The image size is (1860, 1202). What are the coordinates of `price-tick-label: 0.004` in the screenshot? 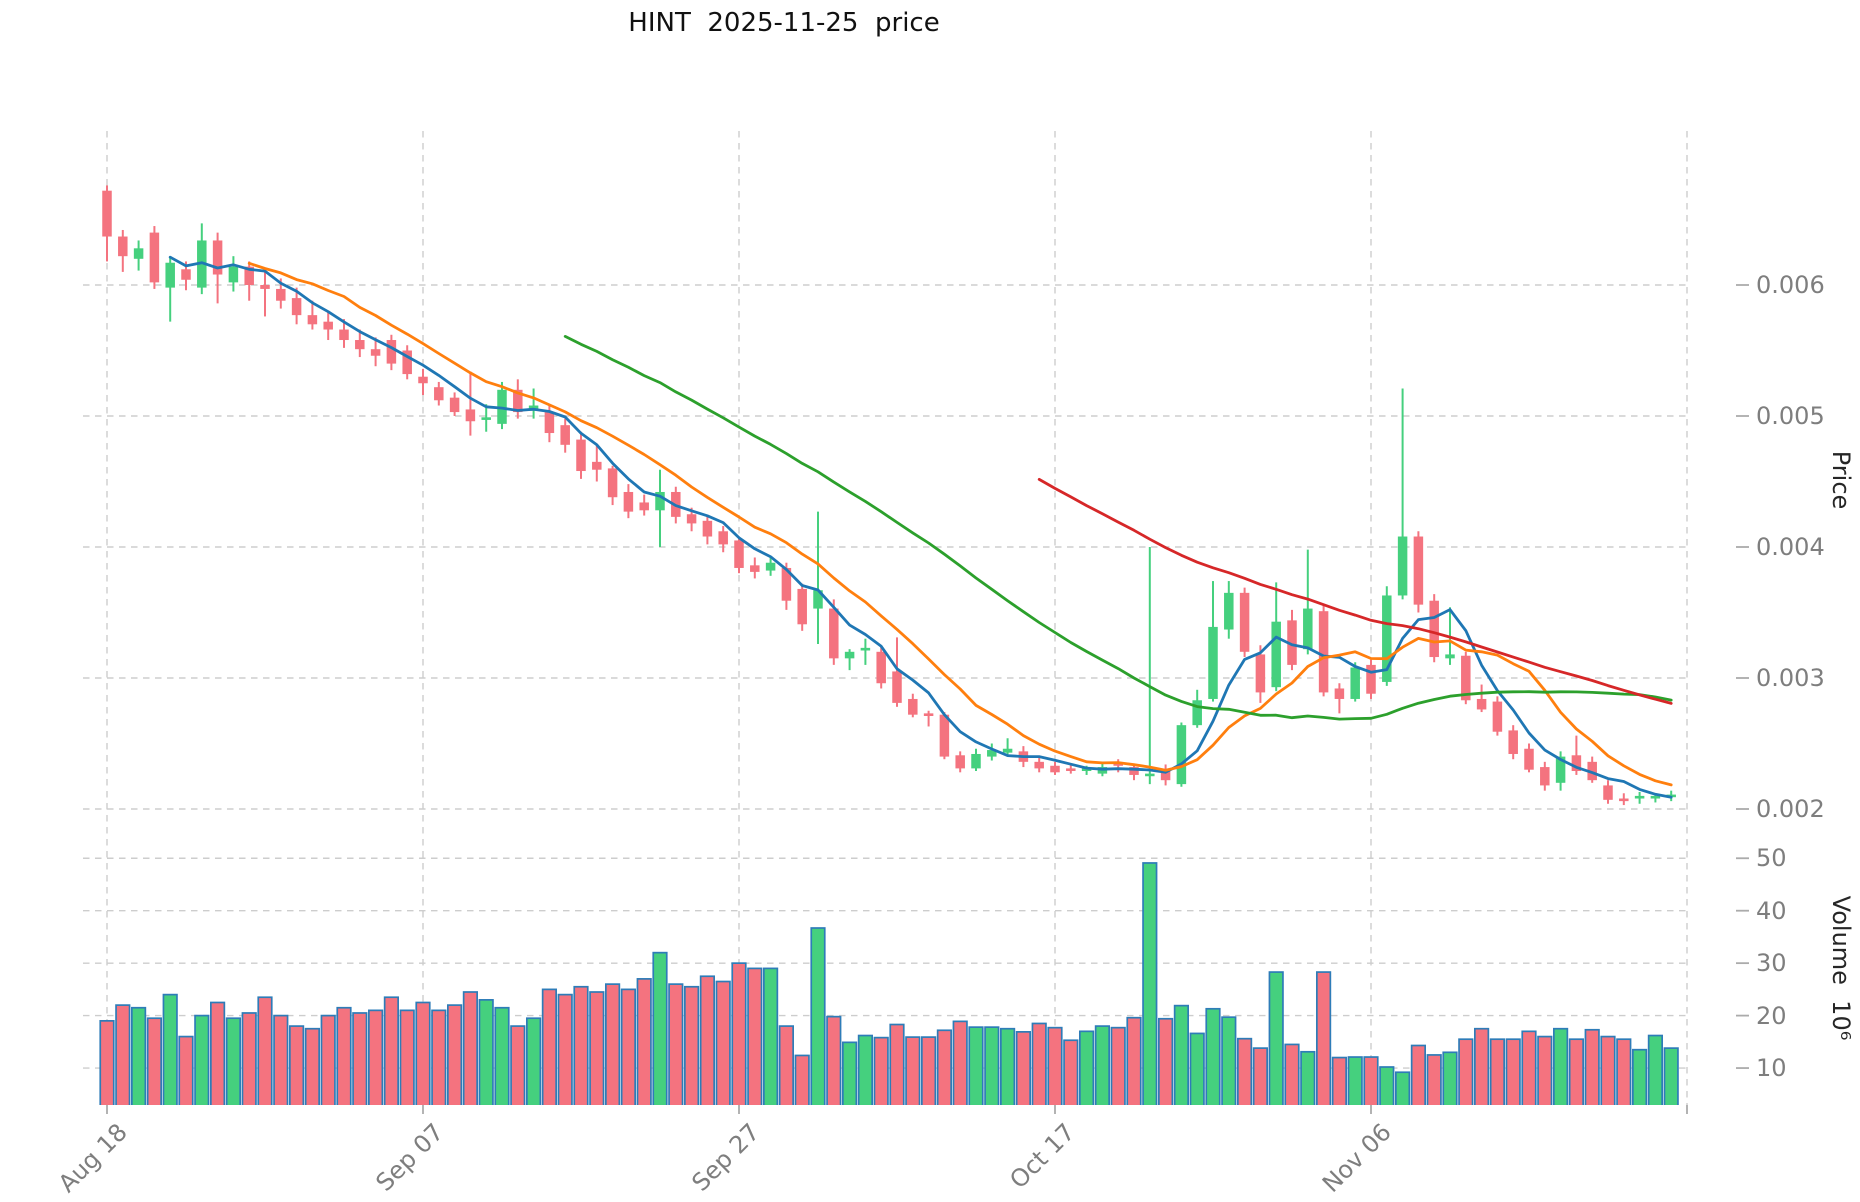 It's located at (1790, 547).